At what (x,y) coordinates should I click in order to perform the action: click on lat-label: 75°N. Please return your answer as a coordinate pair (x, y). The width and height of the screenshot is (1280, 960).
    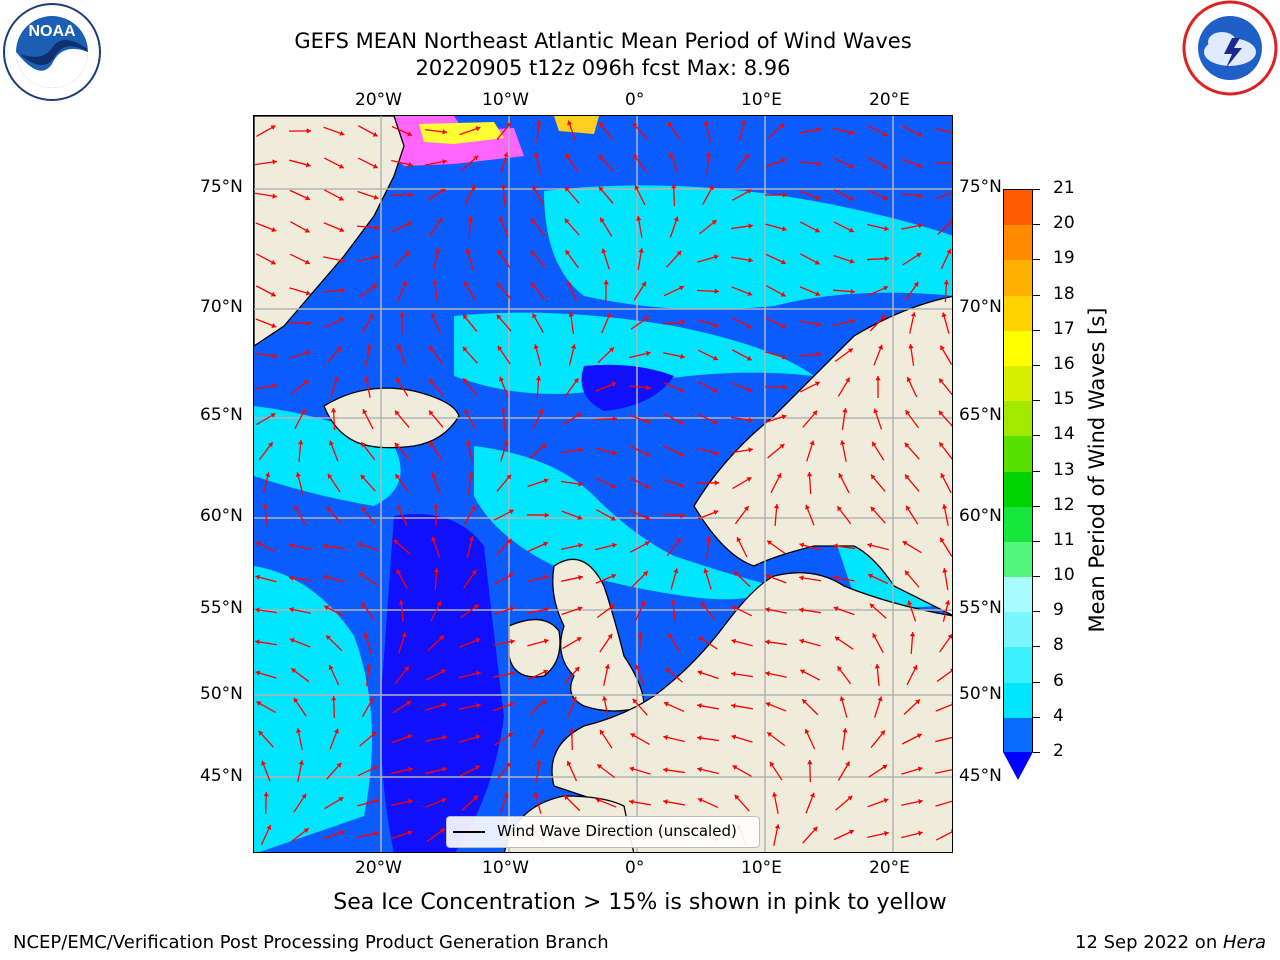
    Looking at the image, I should click on (980, 187).